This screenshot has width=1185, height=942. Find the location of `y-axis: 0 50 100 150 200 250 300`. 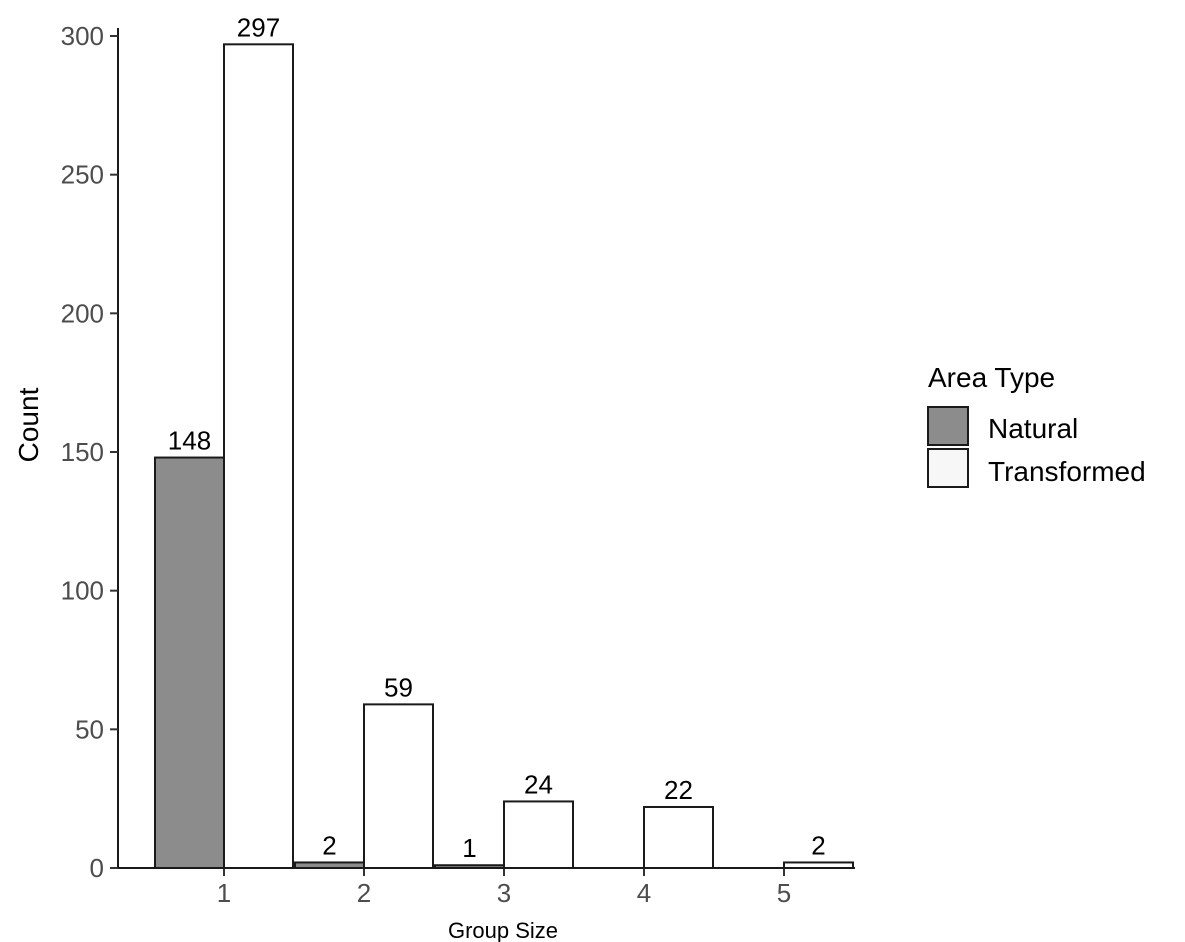

y-axis: 0 50 100 150 200 250 300 is located at coordinates (90, 452).